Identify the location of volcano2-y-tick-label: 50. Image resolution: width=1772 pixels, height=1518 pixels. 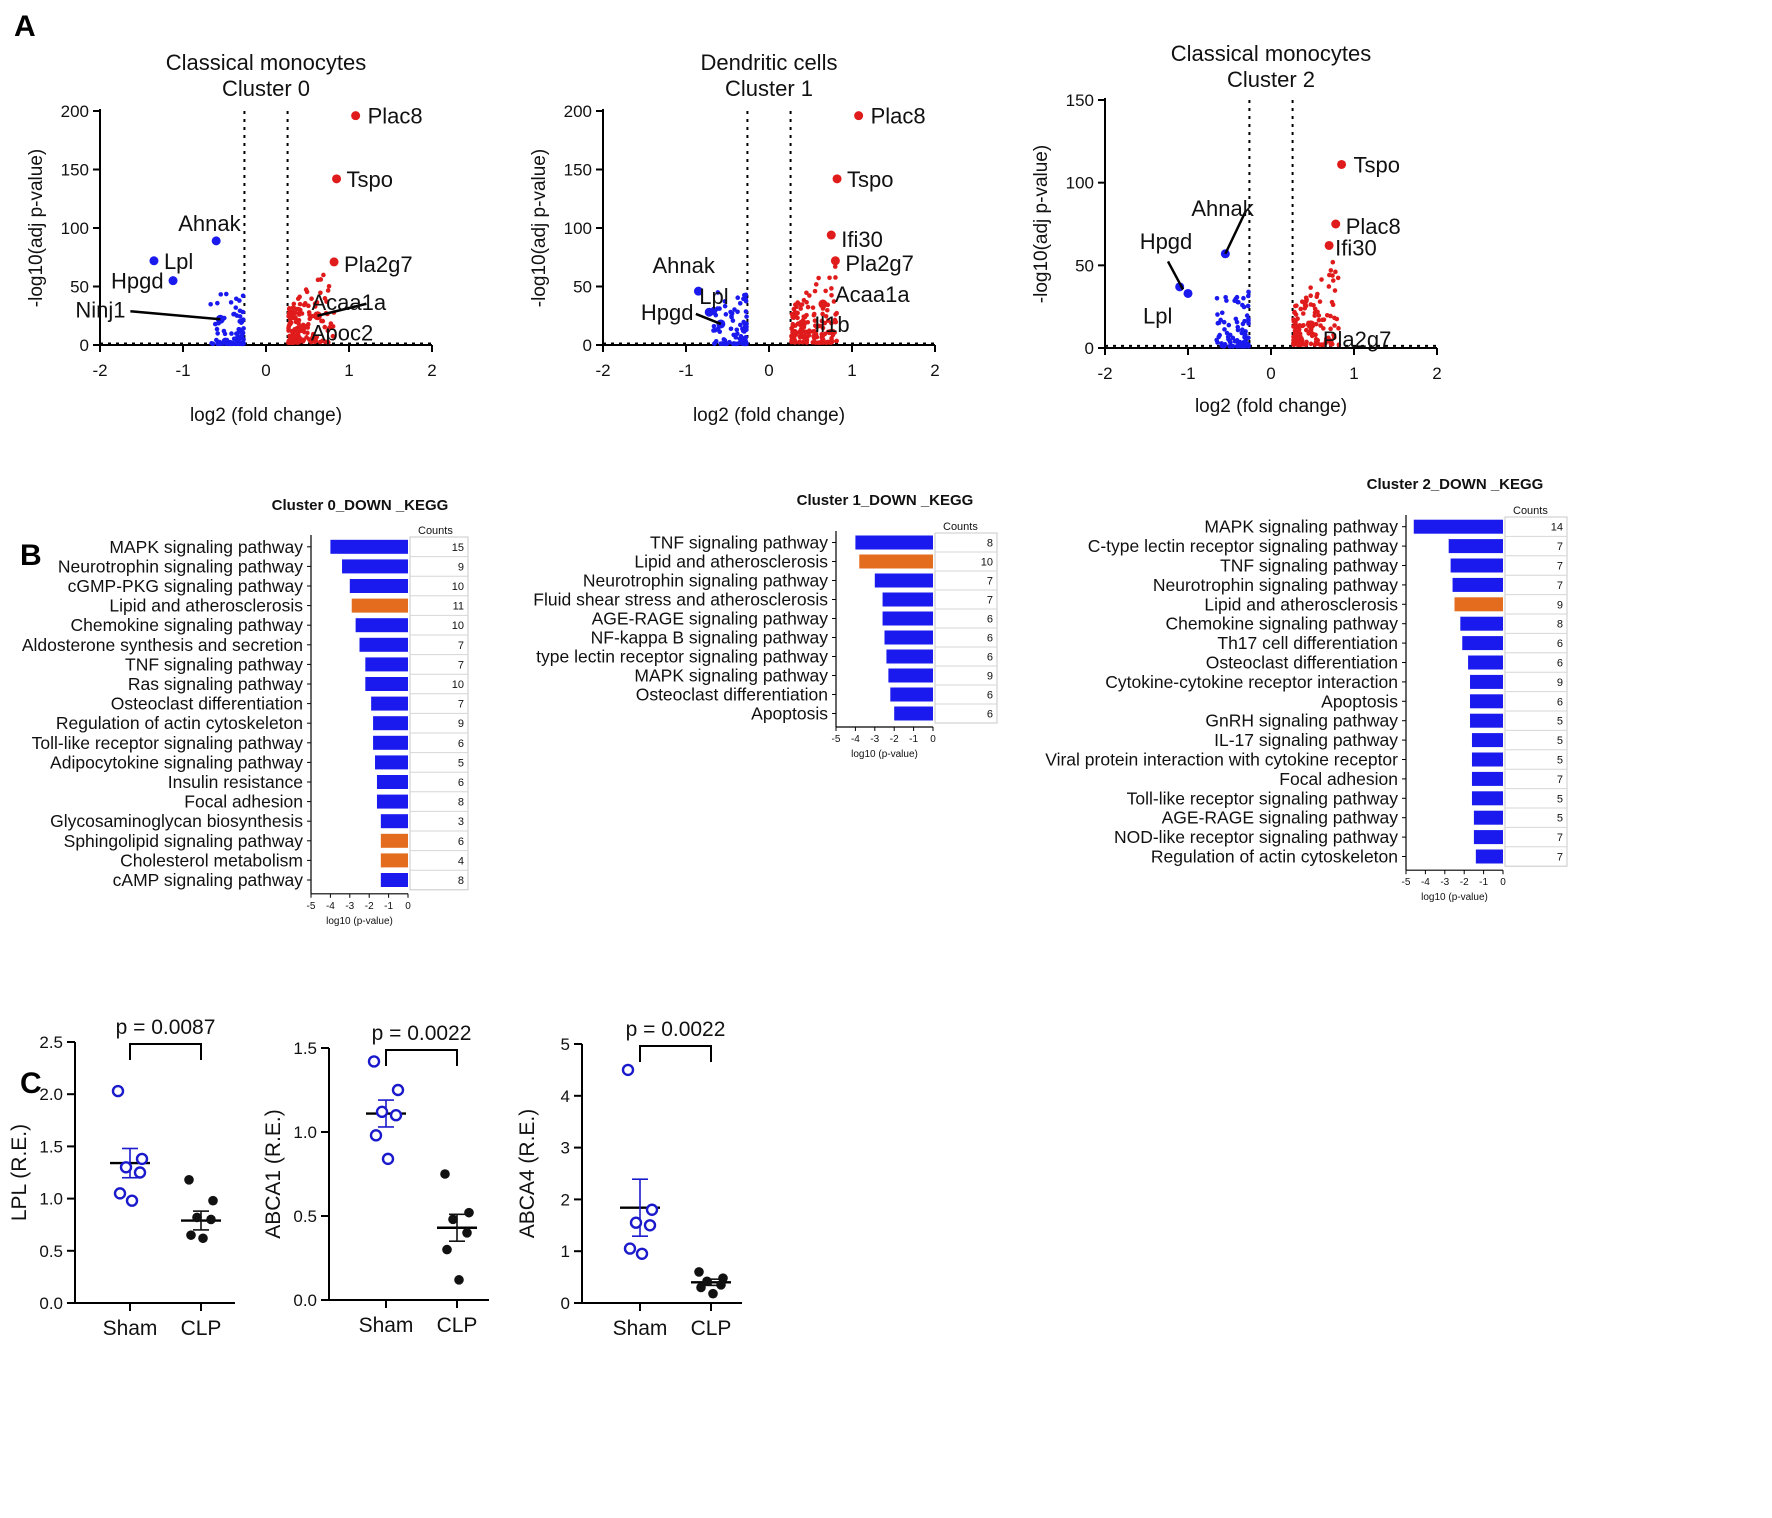
(1084, 265).